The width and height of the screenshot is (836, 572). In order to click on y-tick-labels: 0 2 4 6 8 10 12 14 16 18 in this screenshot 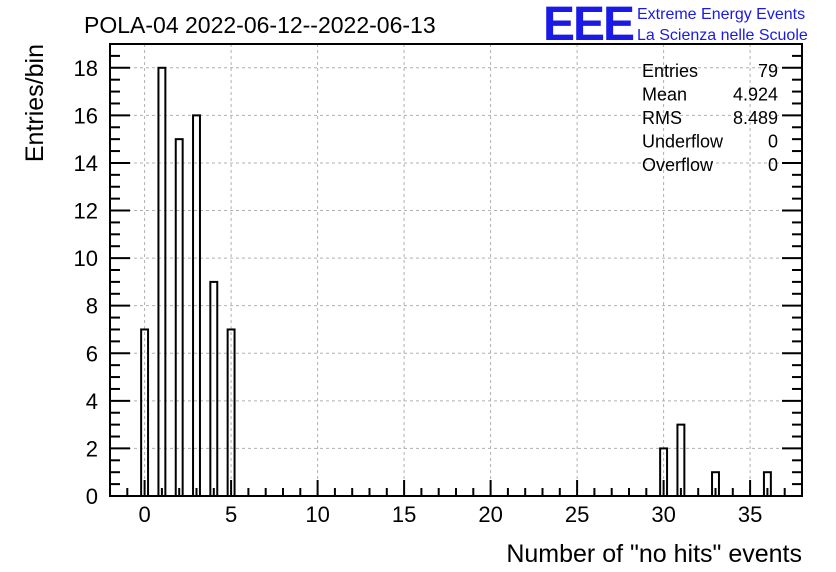, I will do `click(86, 282)`.